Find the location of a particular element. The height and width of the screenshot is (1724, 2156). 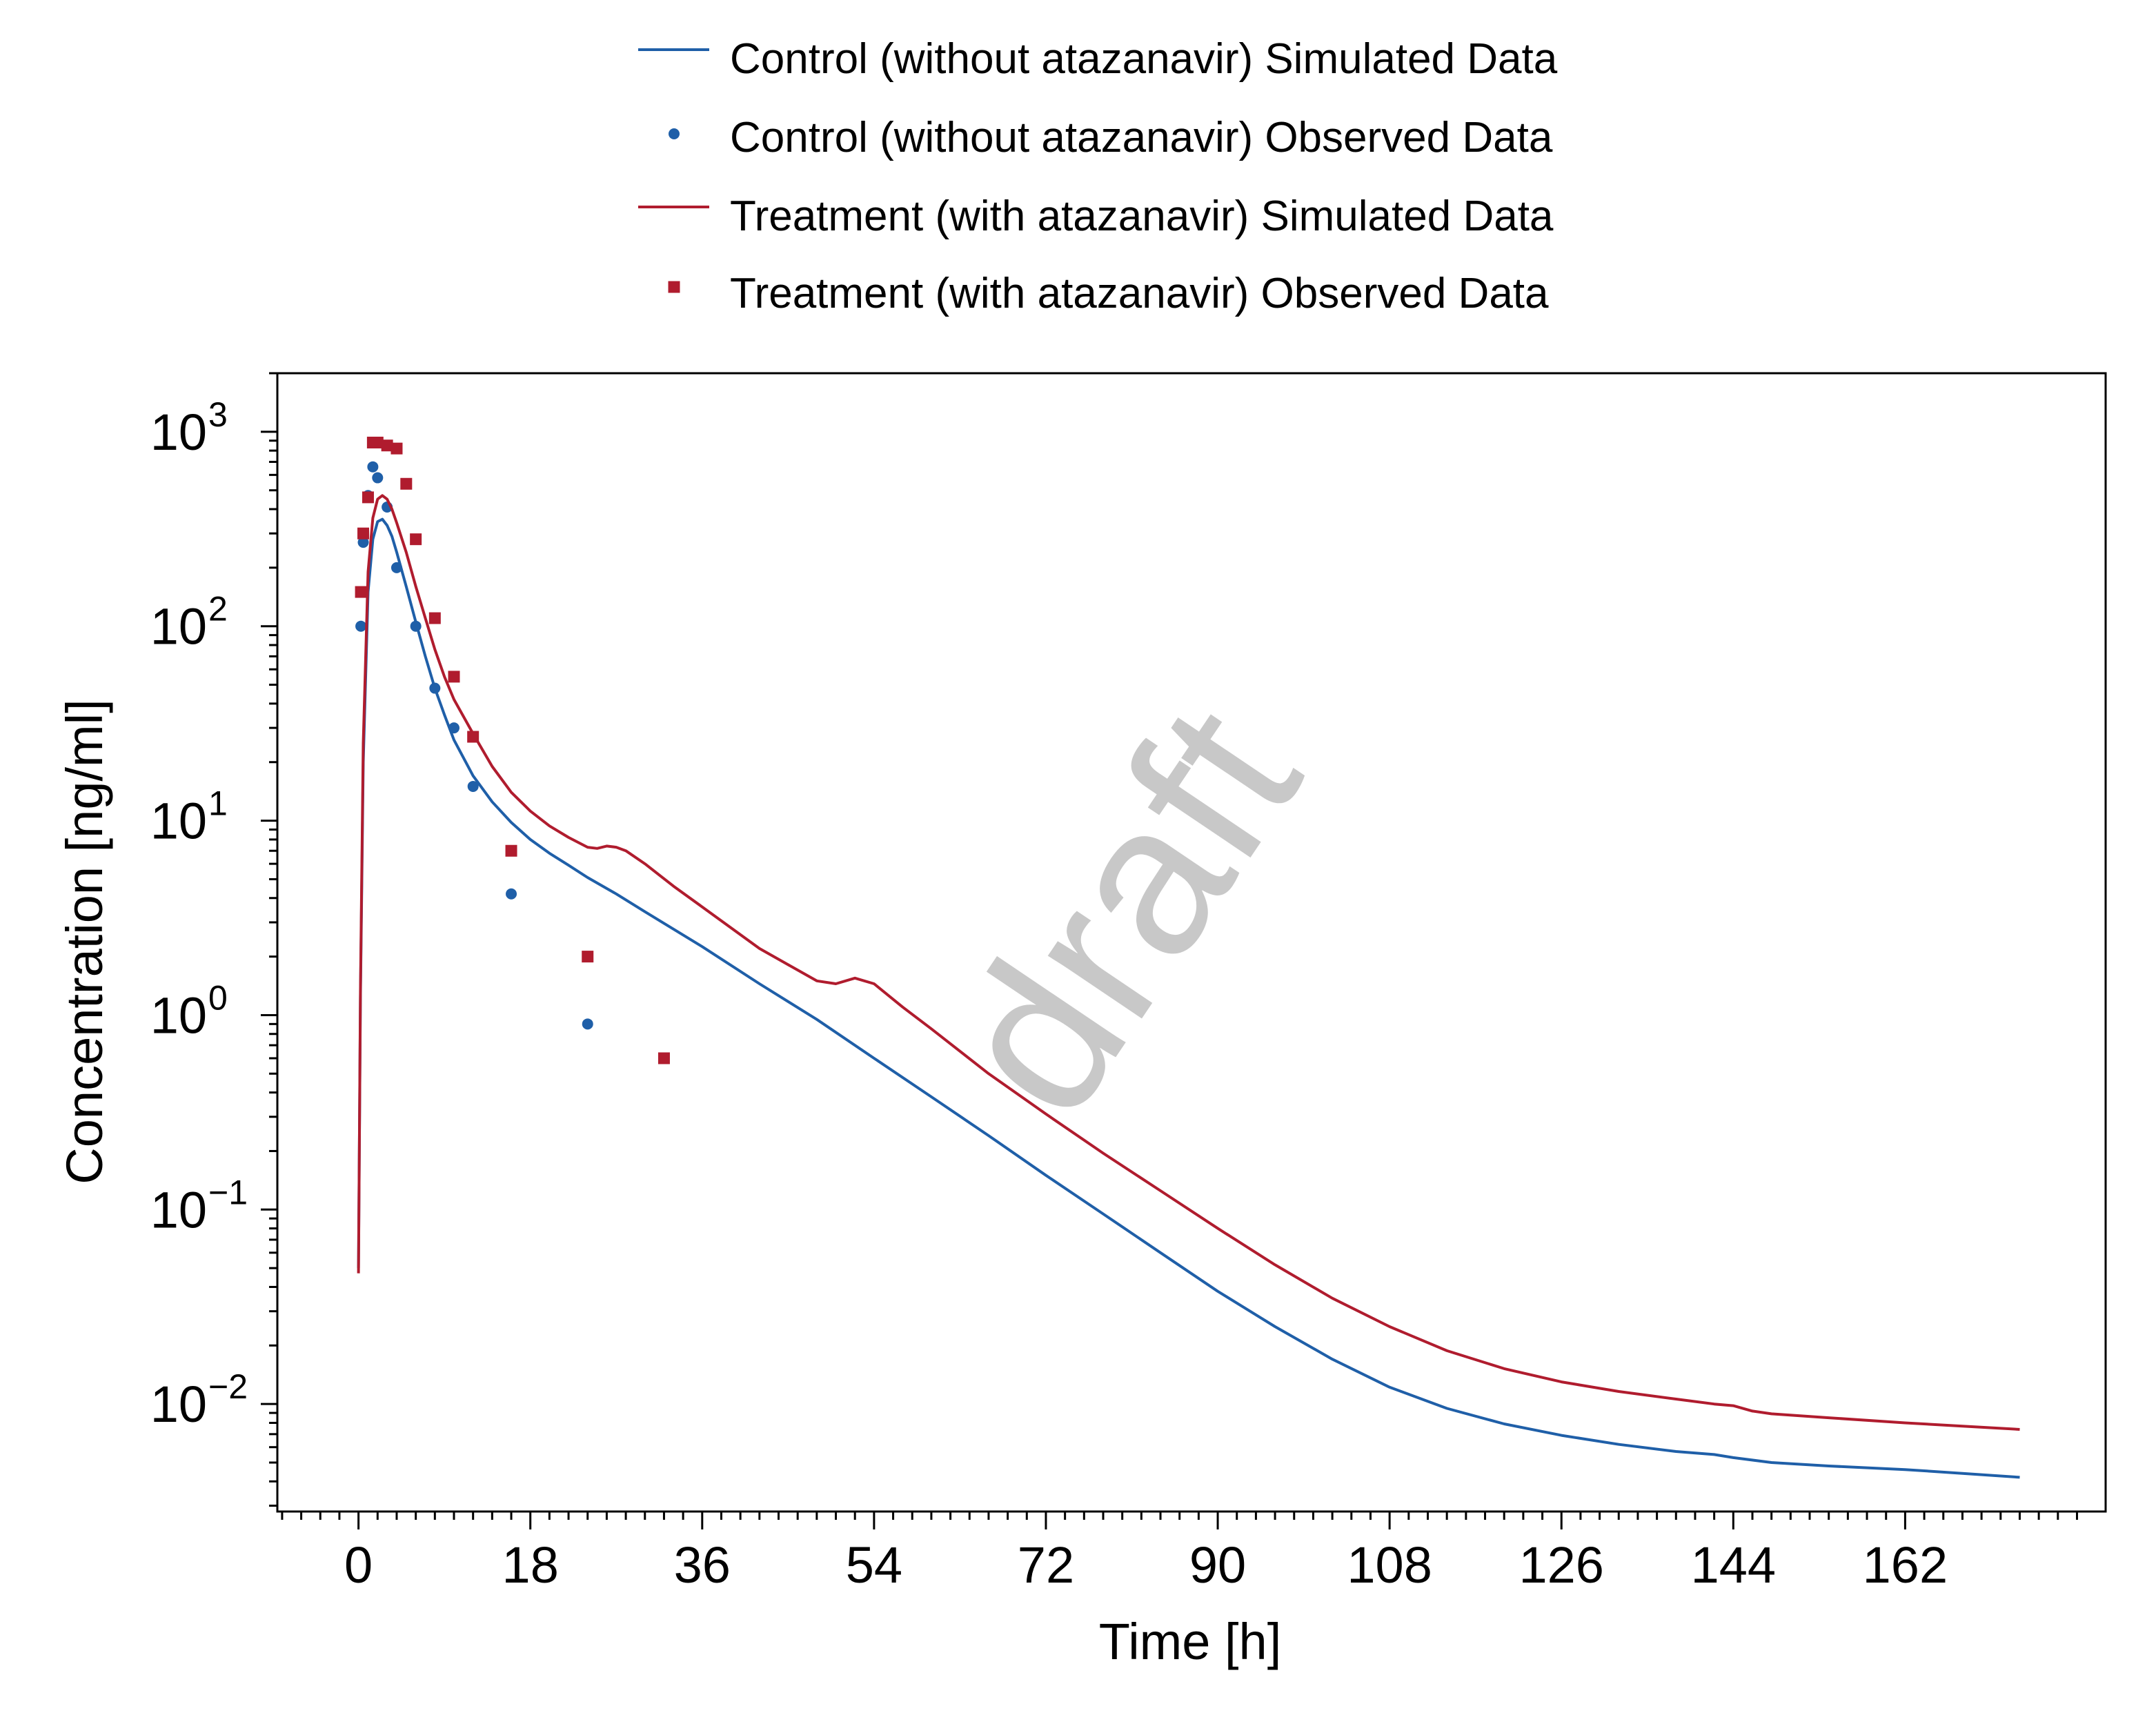

x-tick-label: 0 is located at coordinates (359, 1565).